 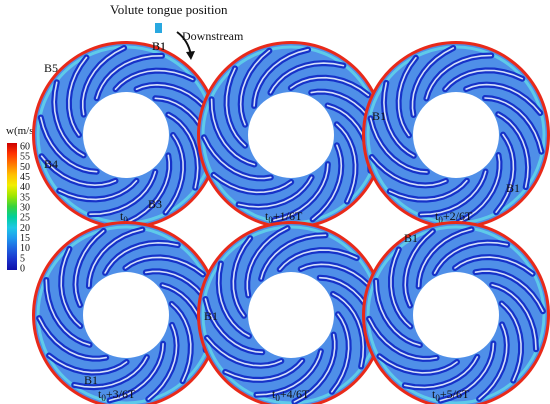 What do you see at coordinates (25, 208) in the screenshot?
I see `colorbar-tick-label: 30` at bounding box center [25, 208].